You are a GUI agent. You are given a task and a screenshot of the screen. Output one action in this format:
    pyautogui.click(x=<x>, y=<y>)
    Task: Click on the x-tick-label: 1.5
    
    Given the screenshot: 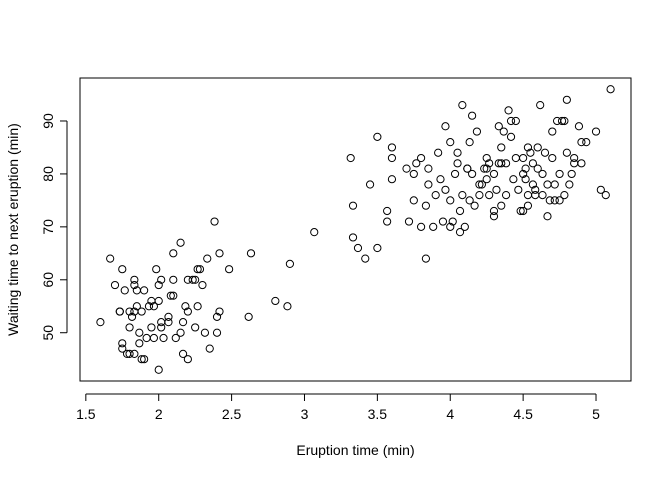 What is the action you would take?
    pyautogui.click(x=86, y=414)
    